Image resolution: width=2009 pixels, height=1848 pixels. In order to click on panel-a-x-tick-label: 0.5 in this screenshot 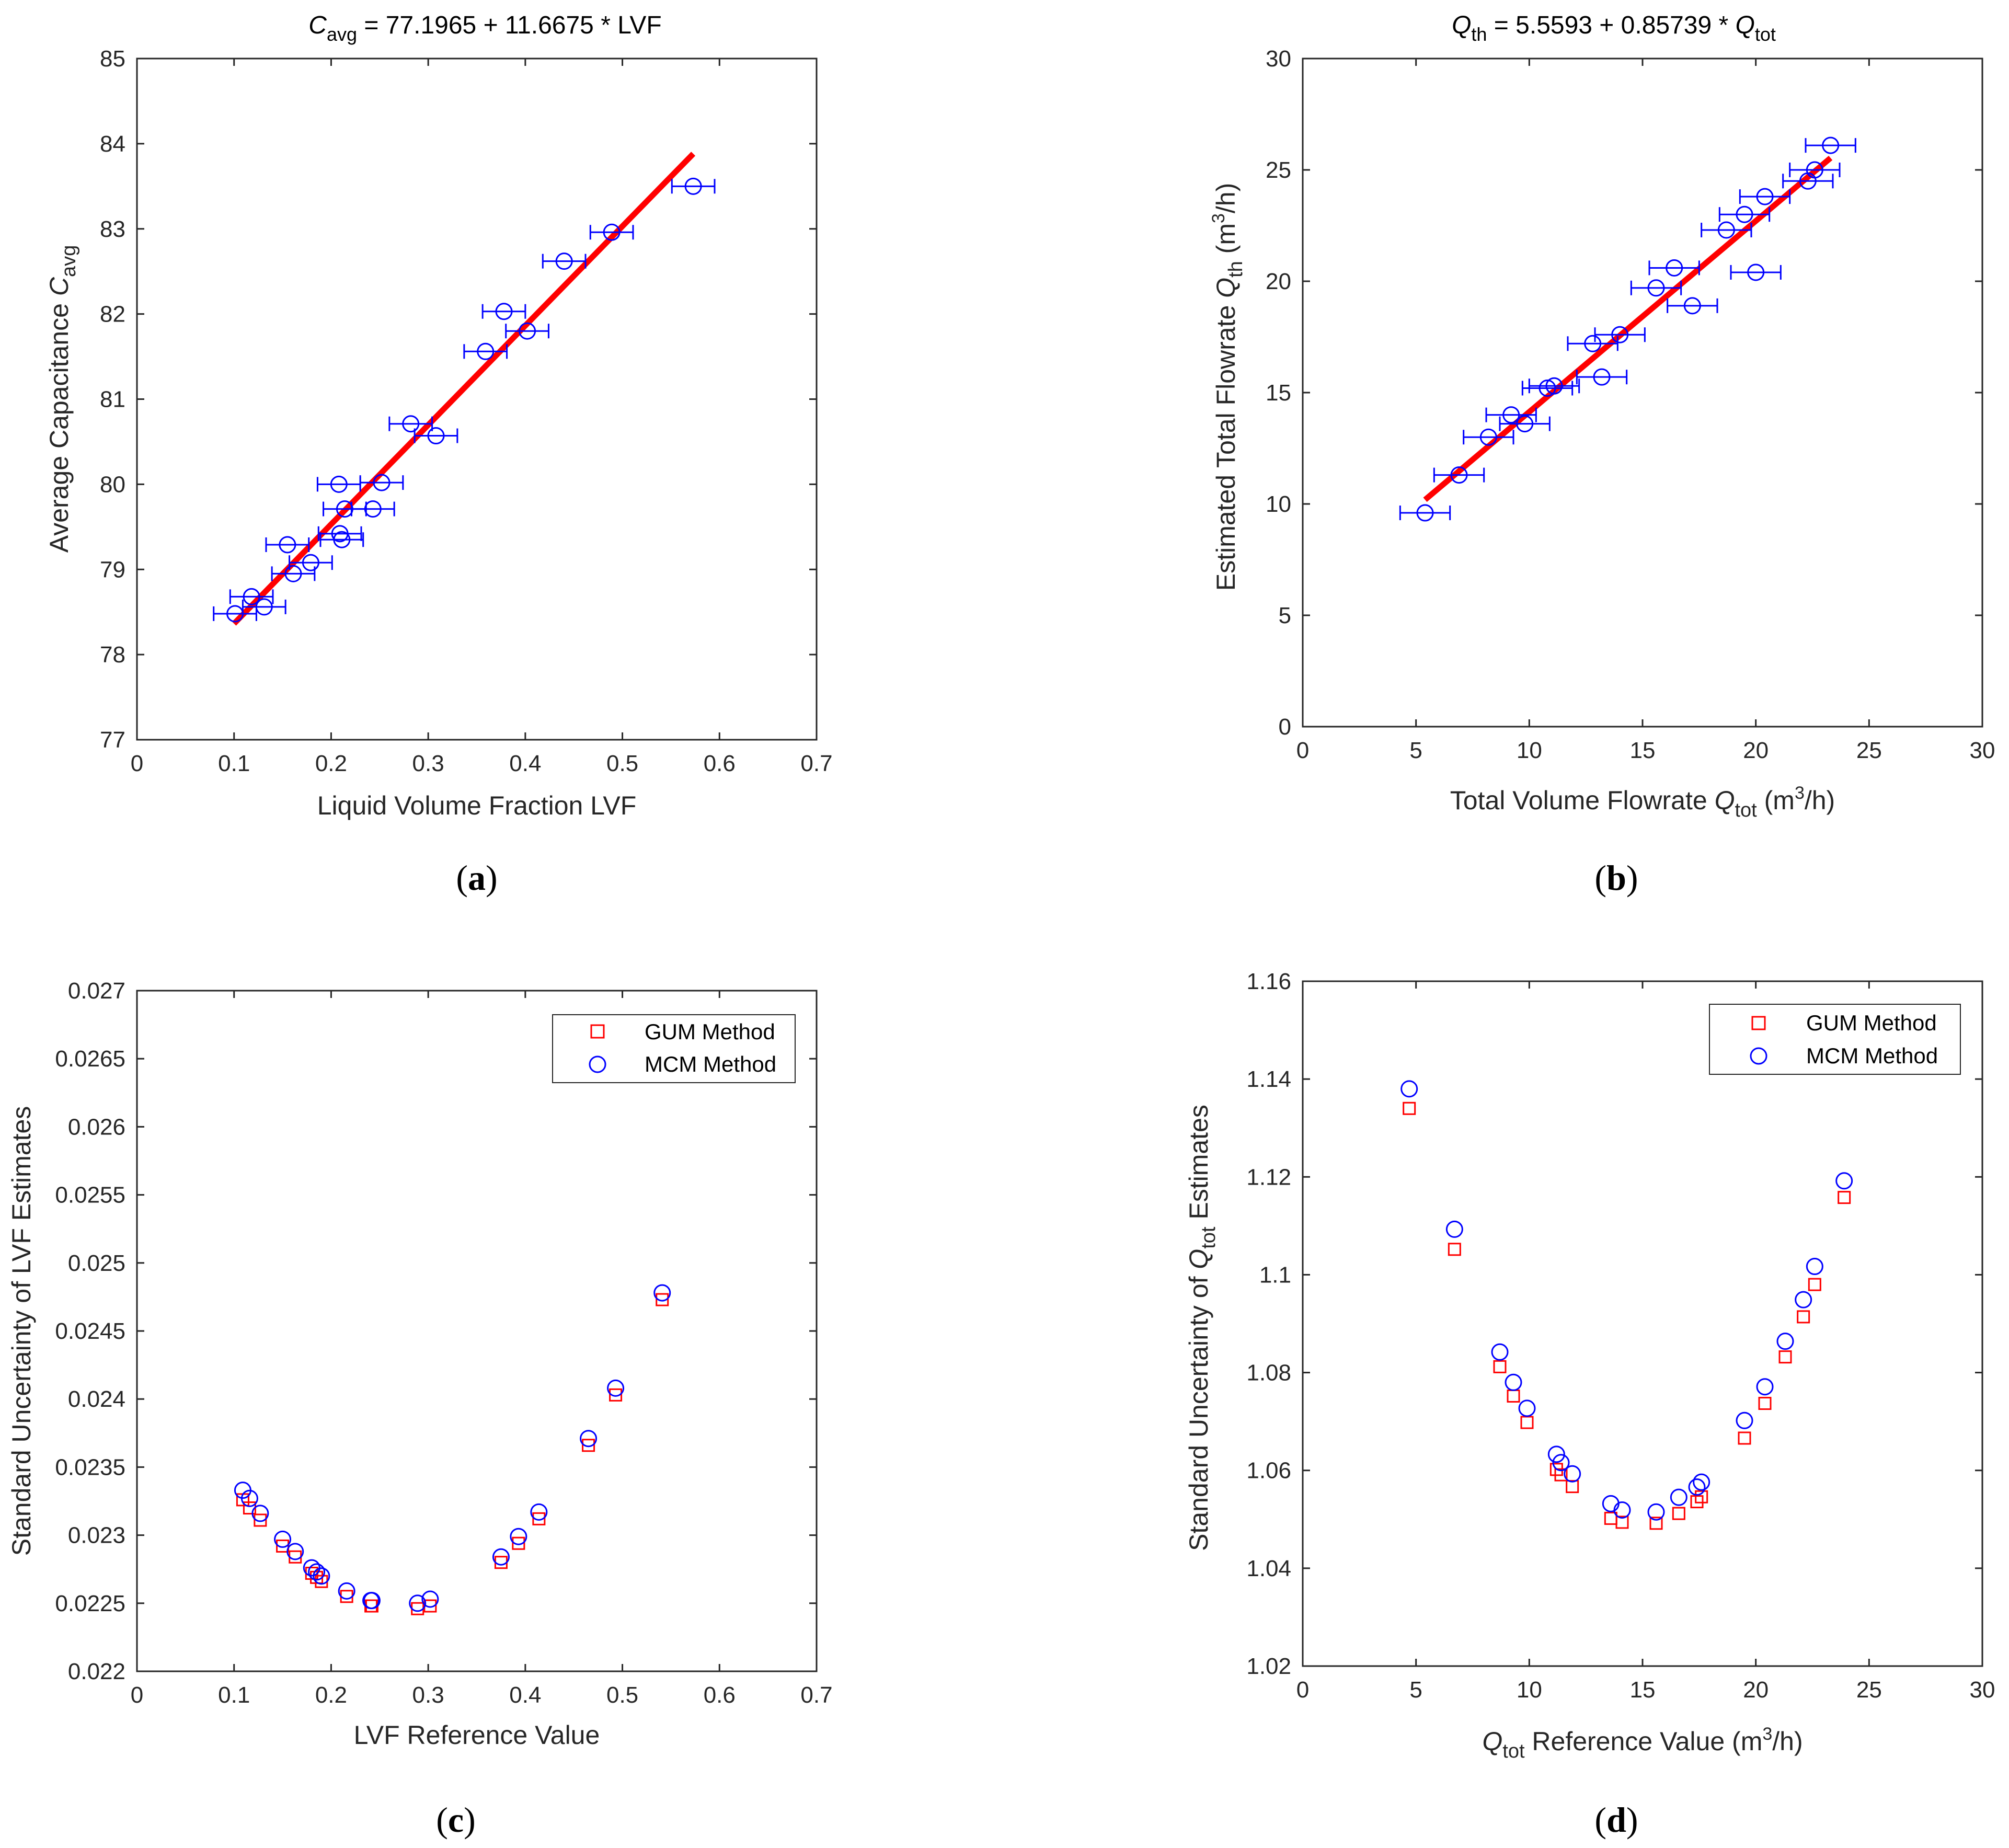, I will do `click(622, 763)`.